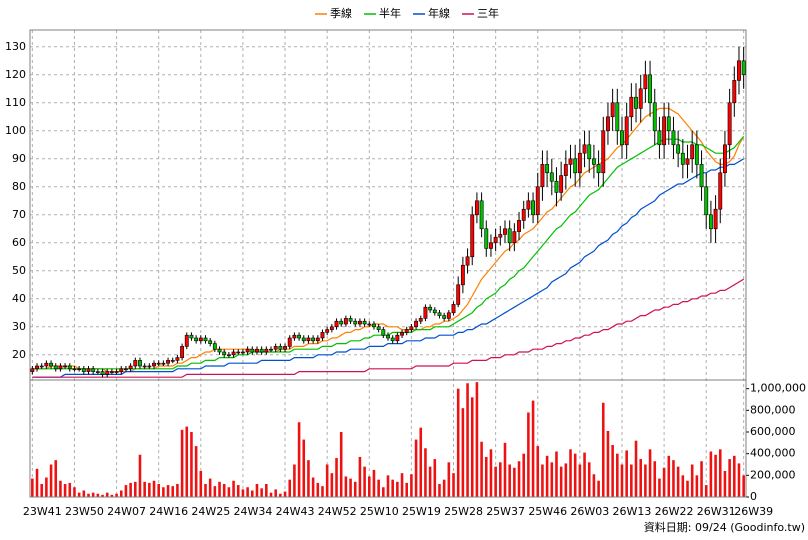  What do you see at coordinates (19, 298) in the screenshot?
I see `y-tick-label: 40` at bounding box center [19, 298].